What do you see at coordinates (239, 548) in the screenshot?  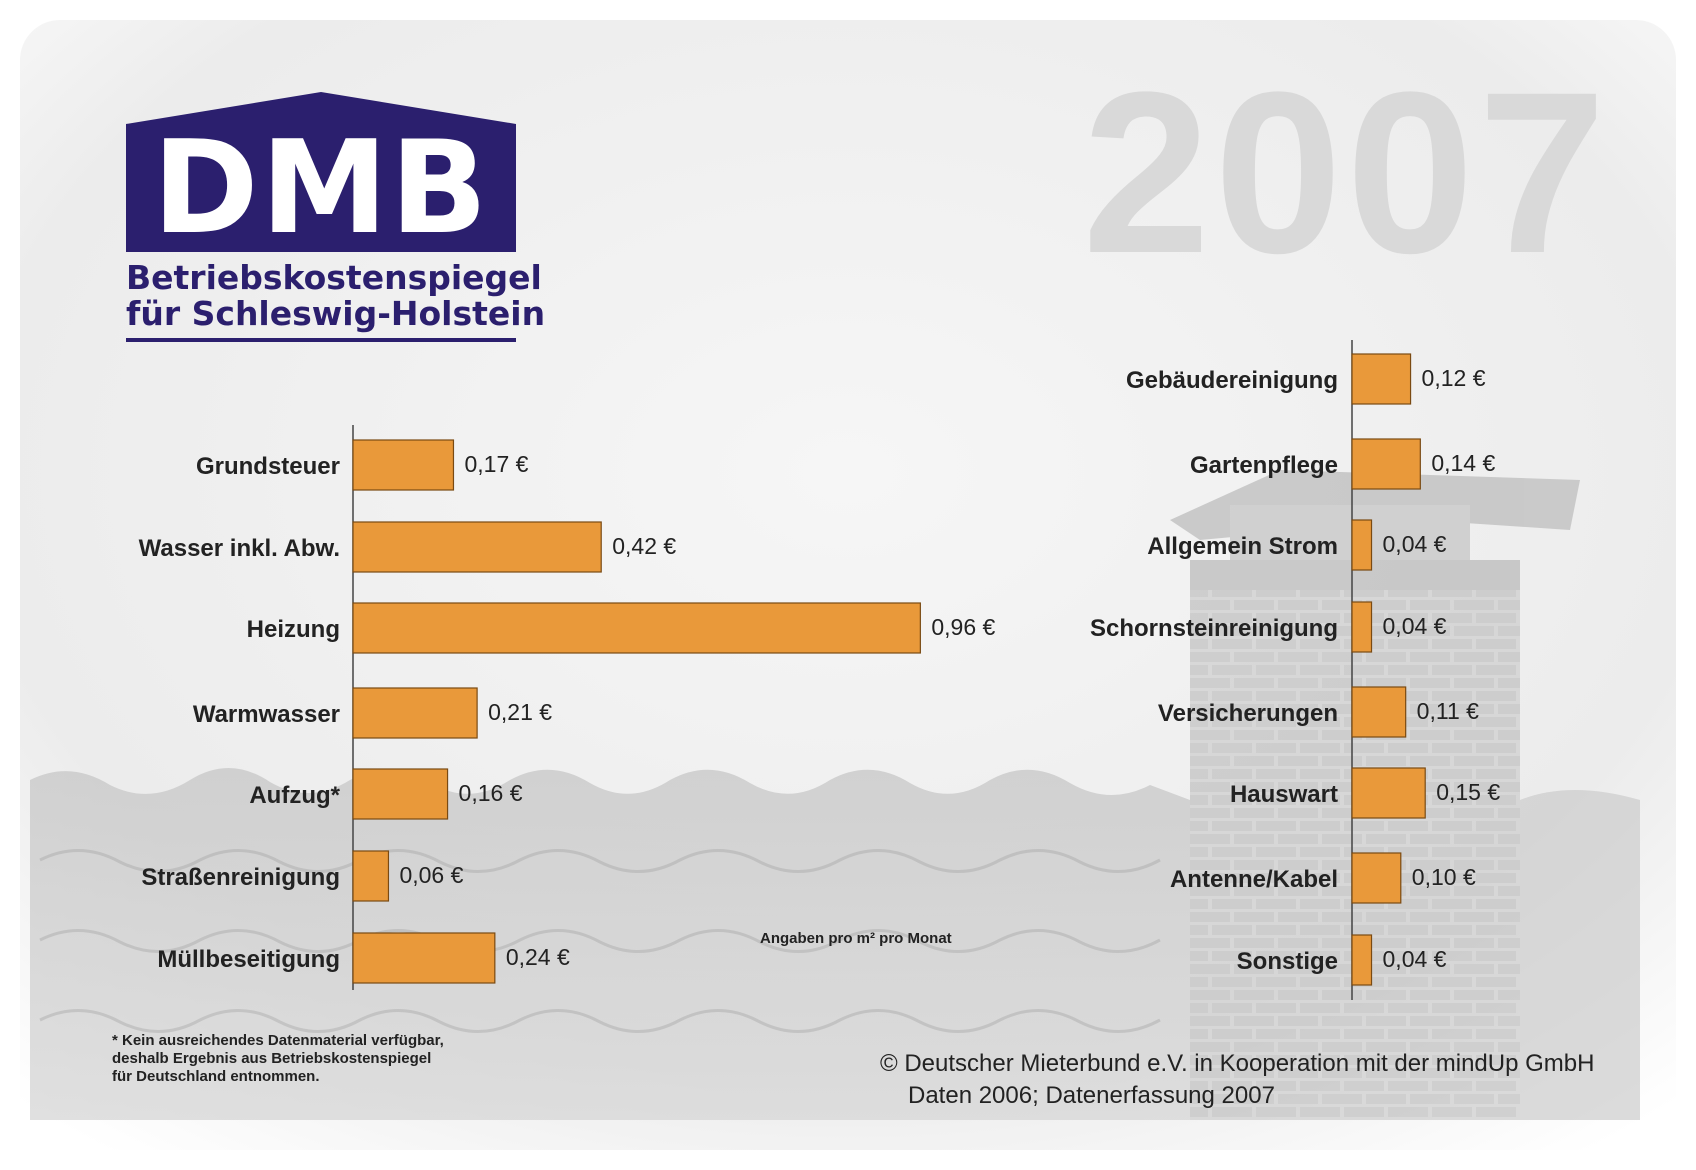 I see `category-label-wasser-inkl-abw: Wasser inkl. Abw.` at bounding box center [239, 548].